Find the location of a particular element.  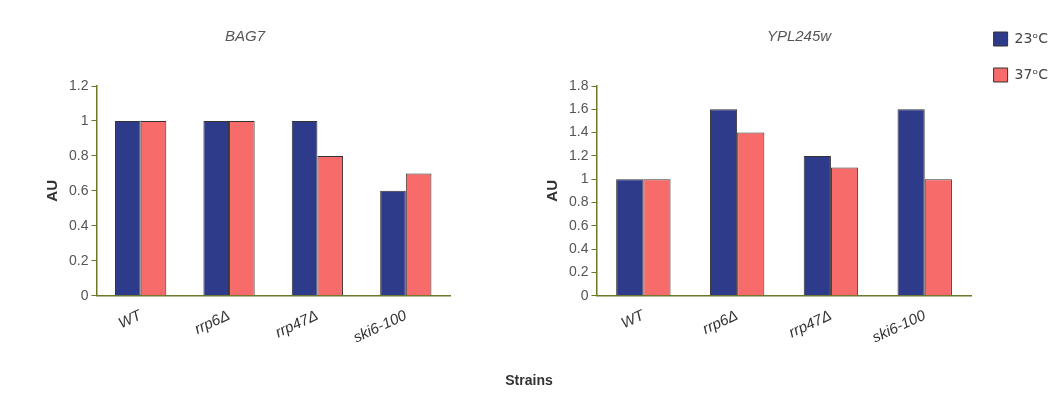

chart-title: BAG7 is located at coordinates (245, 36).